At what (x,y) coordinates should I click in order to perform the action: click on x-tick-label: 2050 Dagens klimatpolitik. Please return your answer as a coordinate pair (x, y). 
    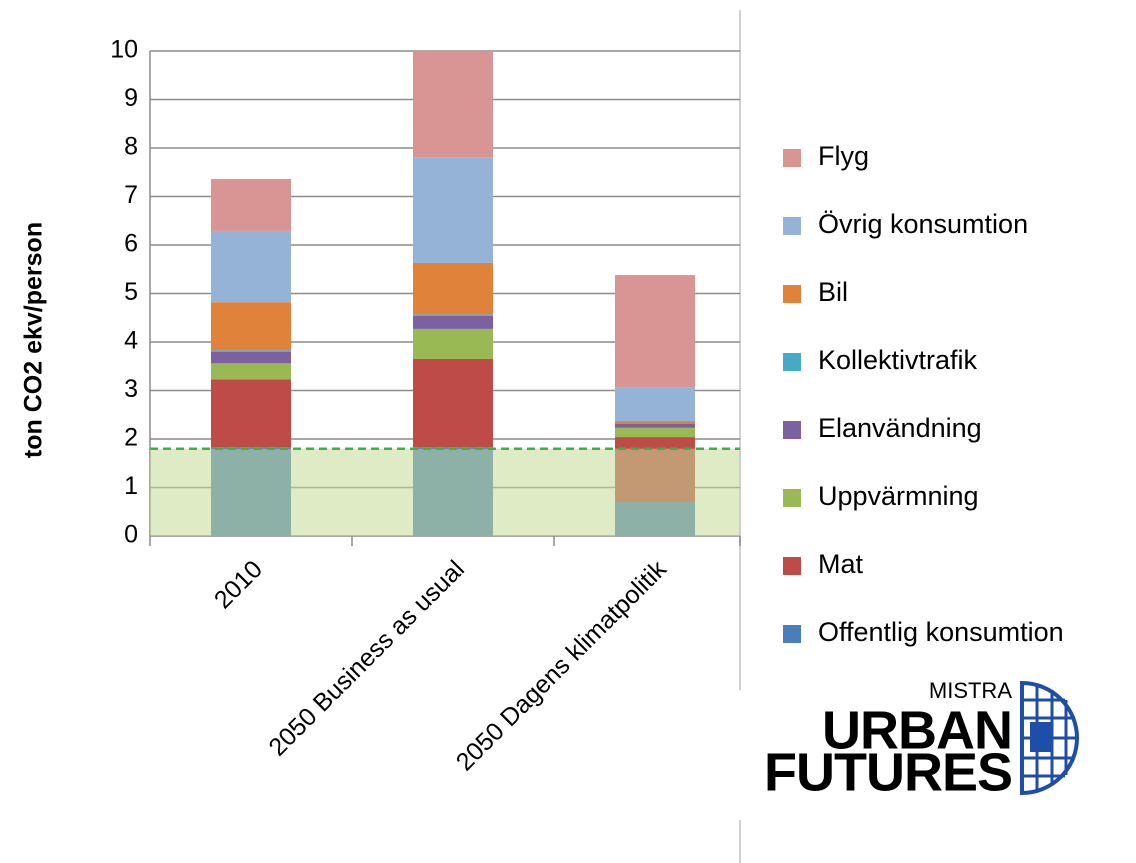
    Looking at the image, I should click on (562, 666).